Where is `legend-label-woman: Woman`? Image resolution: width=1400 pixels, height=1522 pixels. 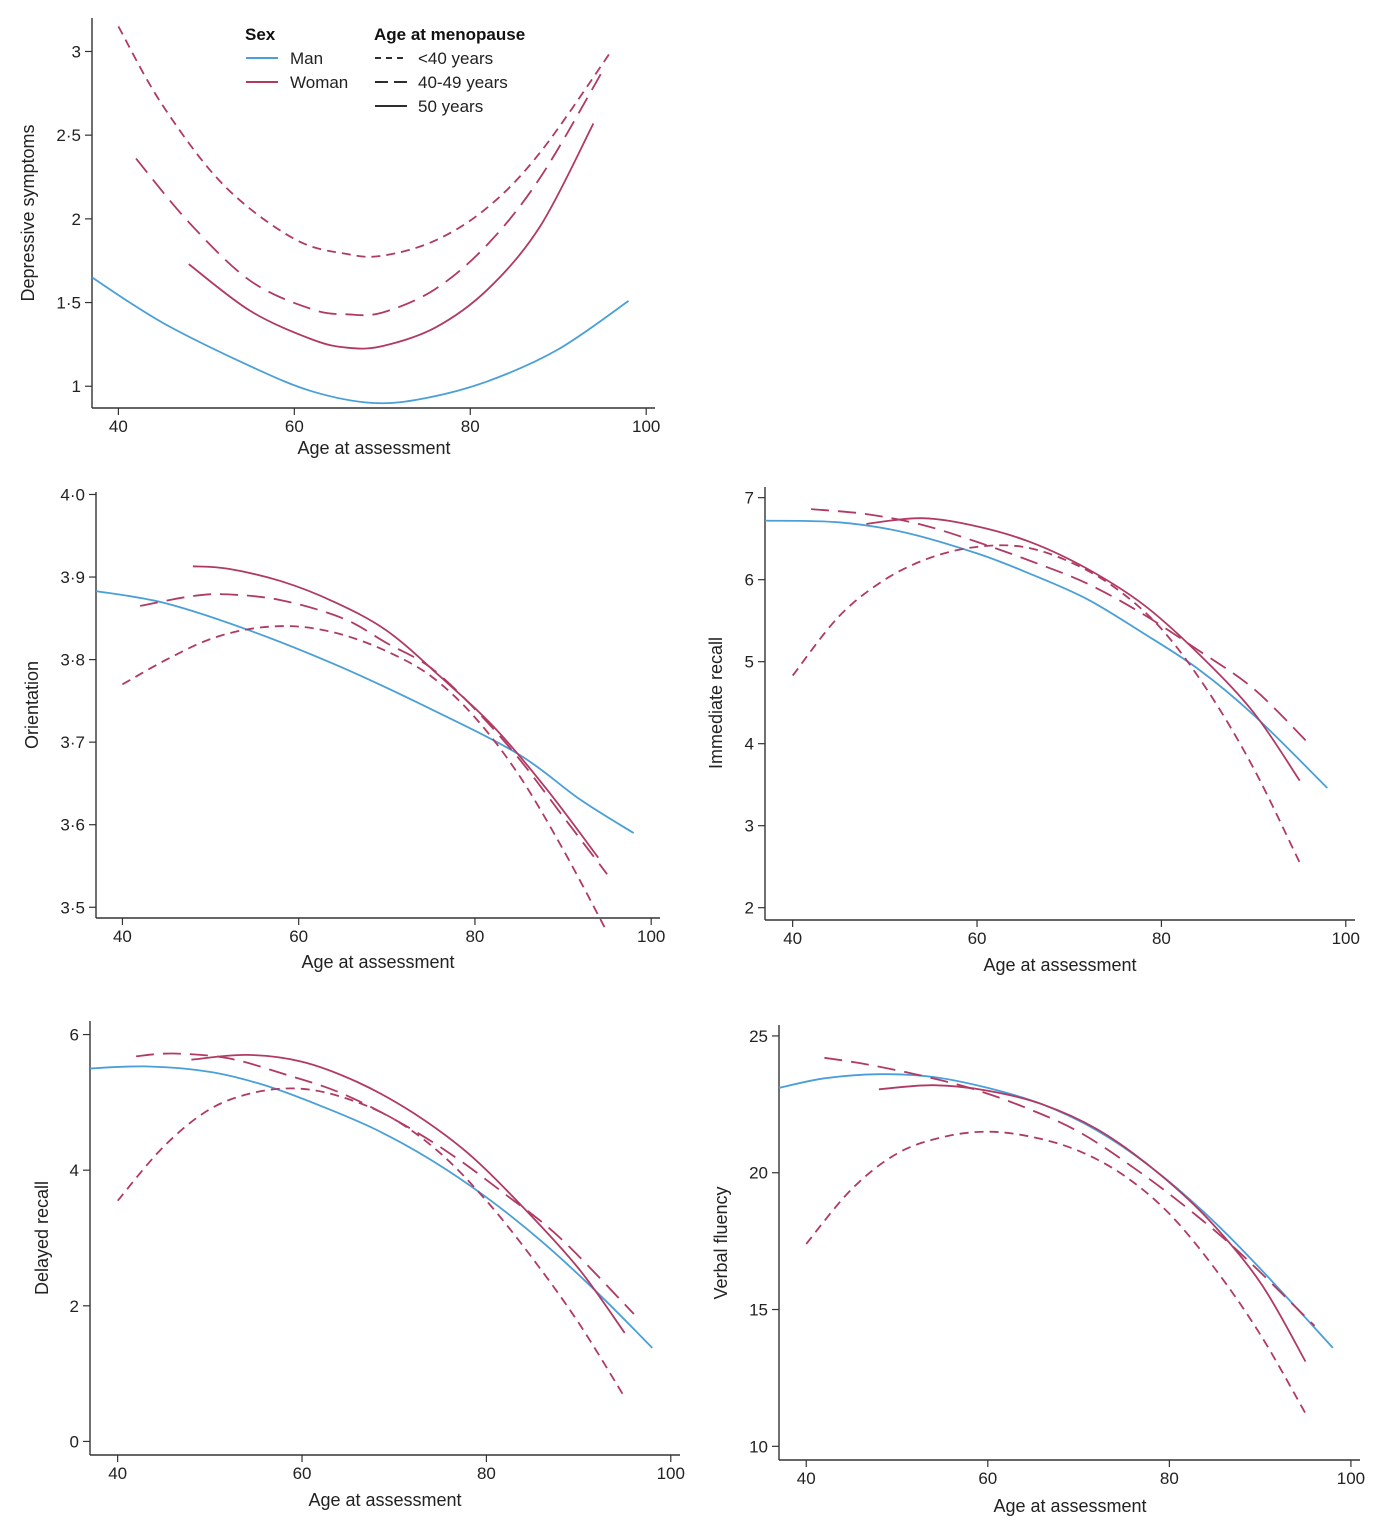 legend-label-woman: Woman is located at coordinates (319, 82).